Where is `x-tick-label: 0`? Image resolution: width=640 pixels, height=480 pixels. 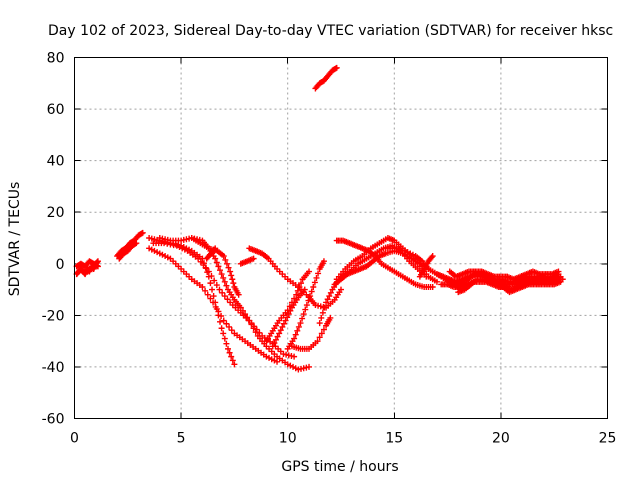
x-tick-label: 0 is located at coordinates (74, 439).